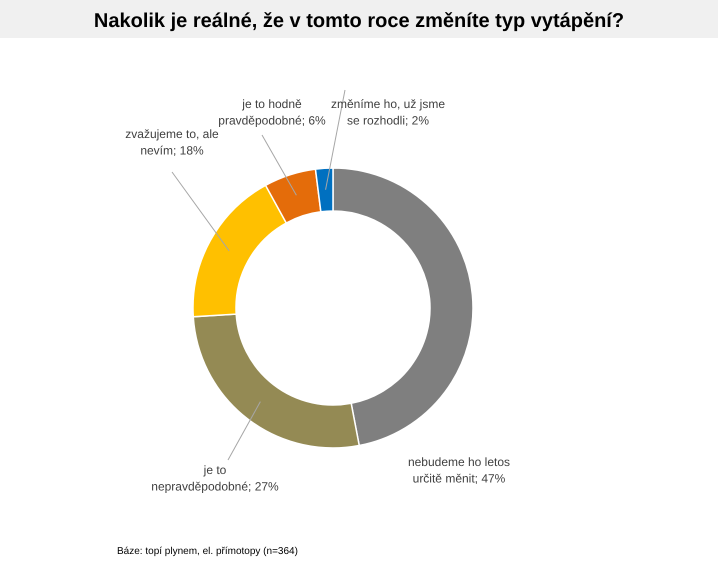  What do you see at coordinates (172, 142) in the screenshot?
I see `slice-label: zvažujeme to, ale nevím; 18%` at bounding box center [172, 142].